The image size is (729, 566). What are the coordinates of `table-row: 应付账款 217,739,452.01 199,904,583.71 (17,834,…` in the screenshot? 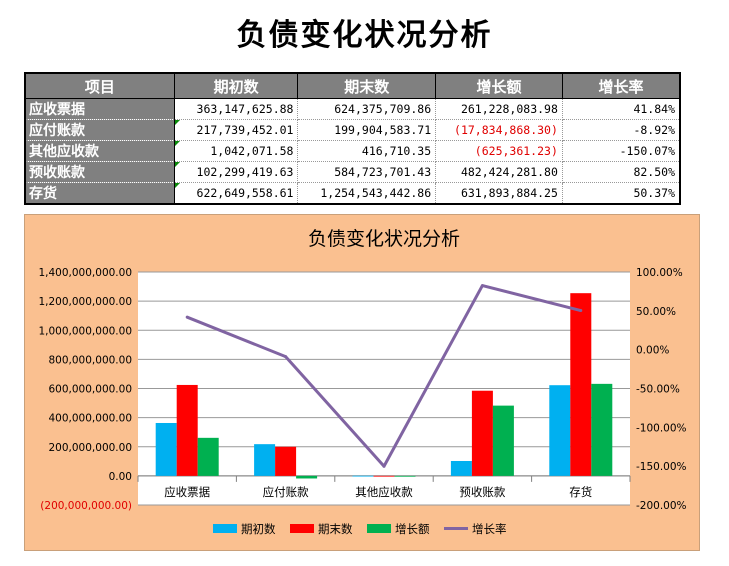 It's located at (353, 130).